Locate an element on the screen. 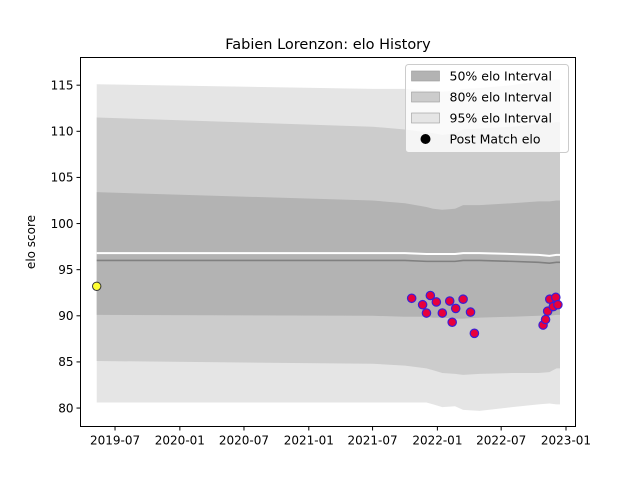 This screenshot has height=480, width=640. x-tick-label: 2020-01 is located at coordinates (180, 441).